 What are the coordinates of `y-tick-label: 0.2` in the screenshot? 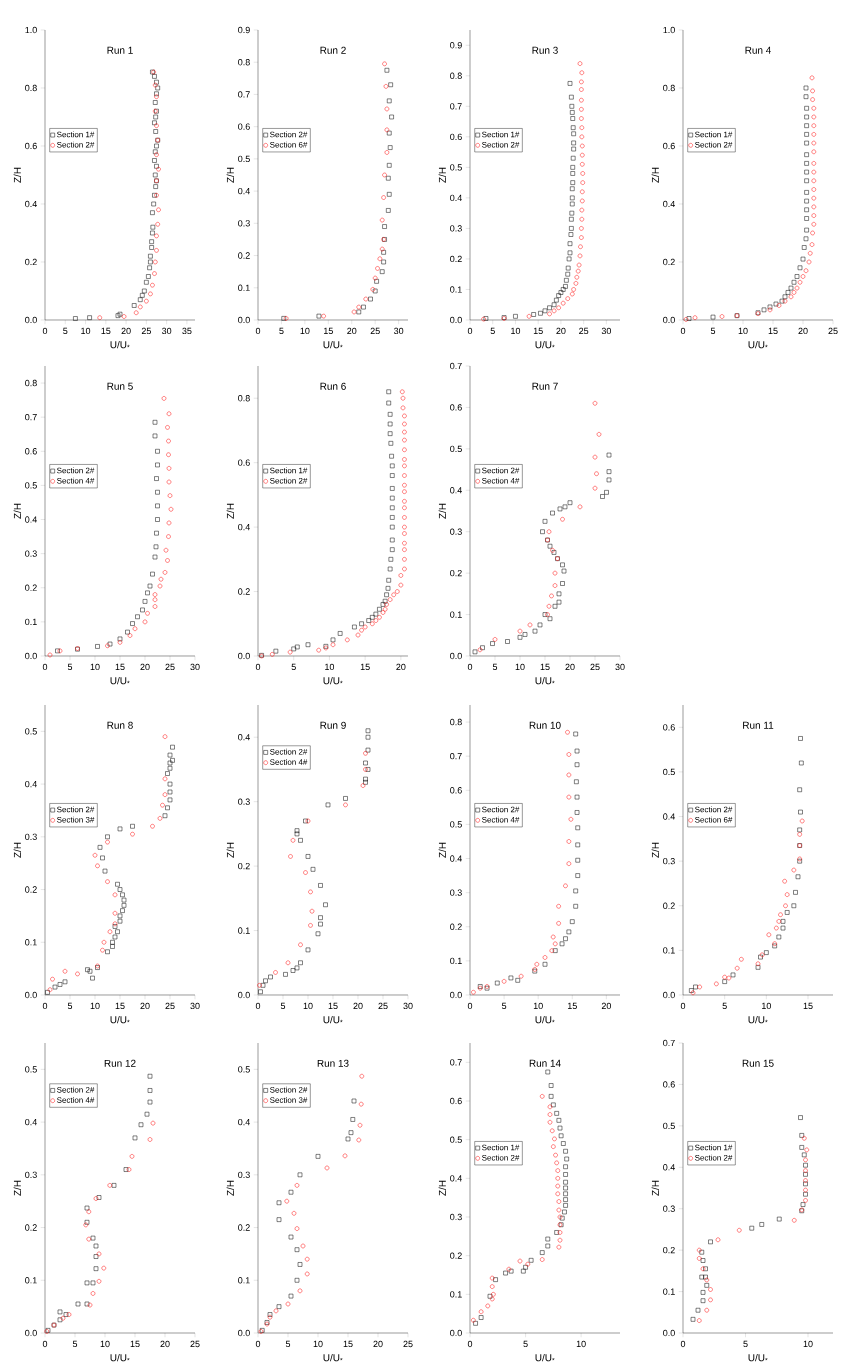 It's located at (31, 262).